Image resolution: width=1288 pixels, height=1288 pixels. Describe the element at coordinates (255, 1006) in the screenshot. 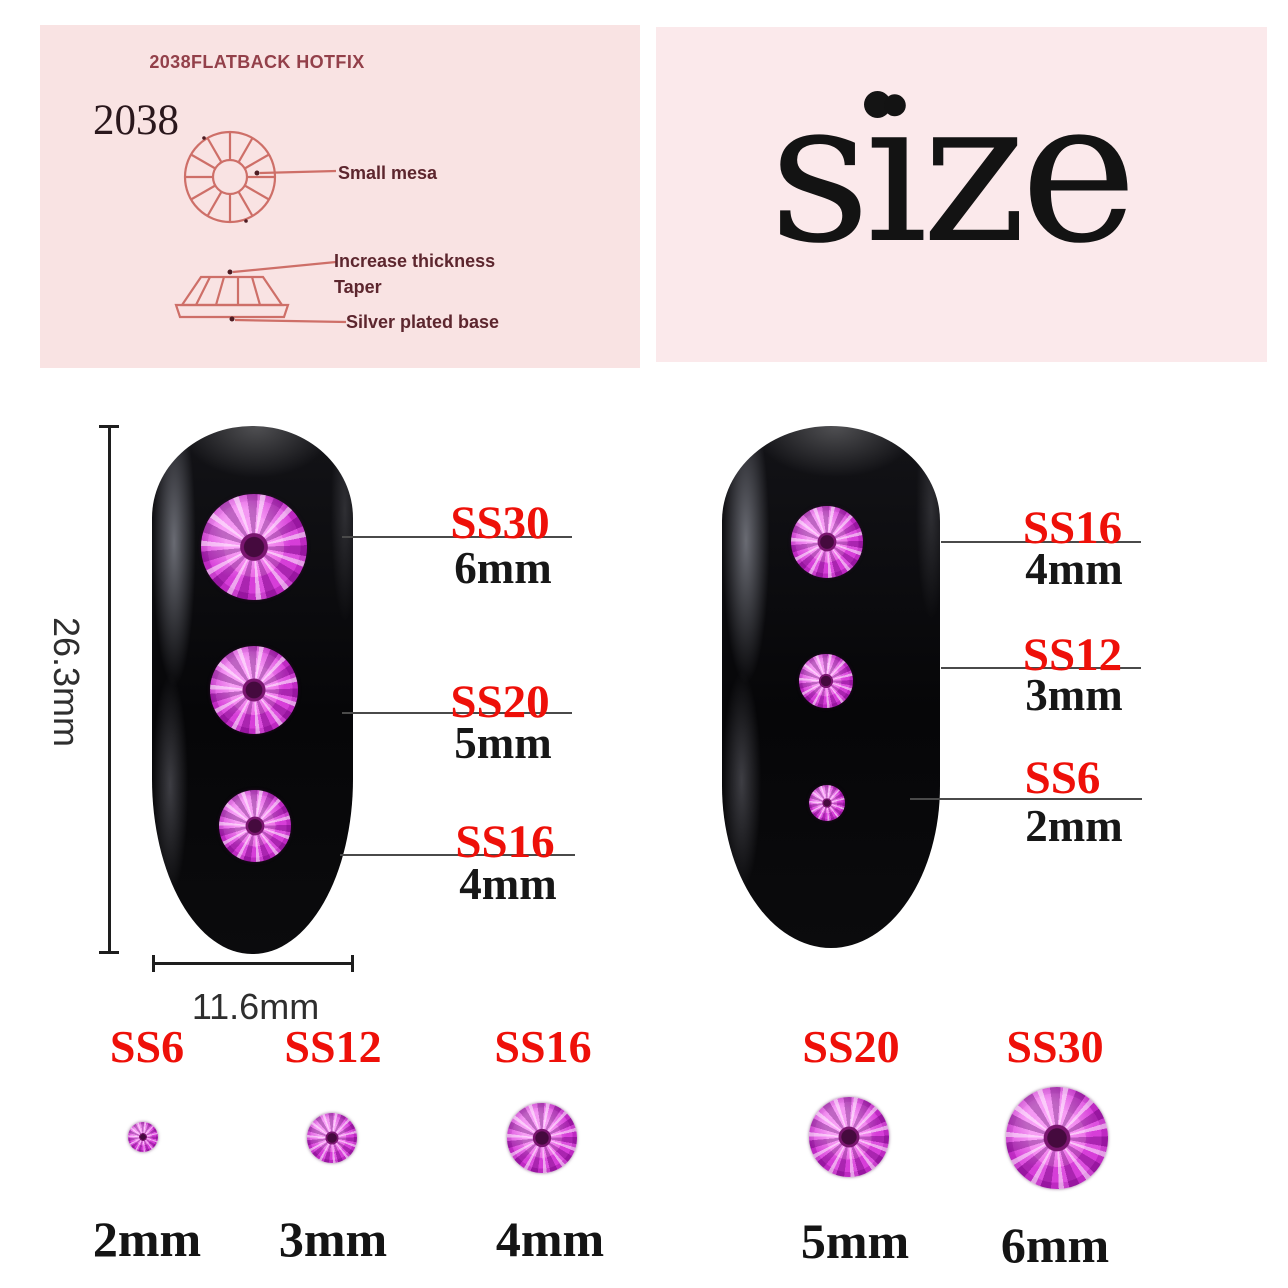

I see `nail-width-label: 11.6mm` at that location.